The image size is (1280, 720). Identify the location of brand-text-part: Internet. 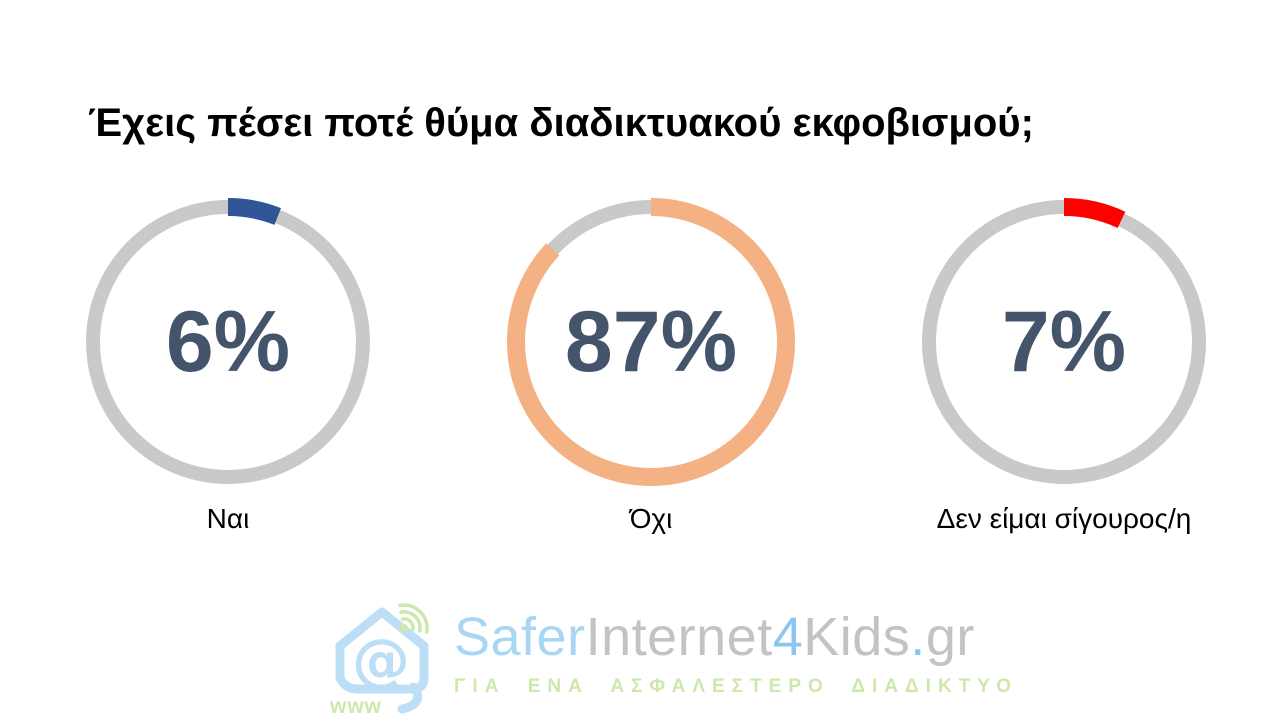
(679, 637).